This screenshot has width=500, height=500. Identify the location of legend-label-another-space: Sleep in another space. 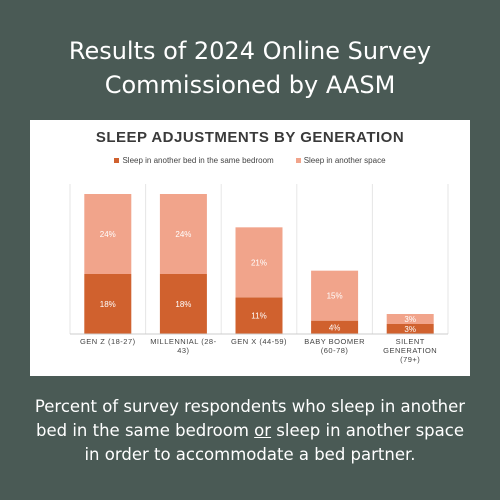
(344, 160).